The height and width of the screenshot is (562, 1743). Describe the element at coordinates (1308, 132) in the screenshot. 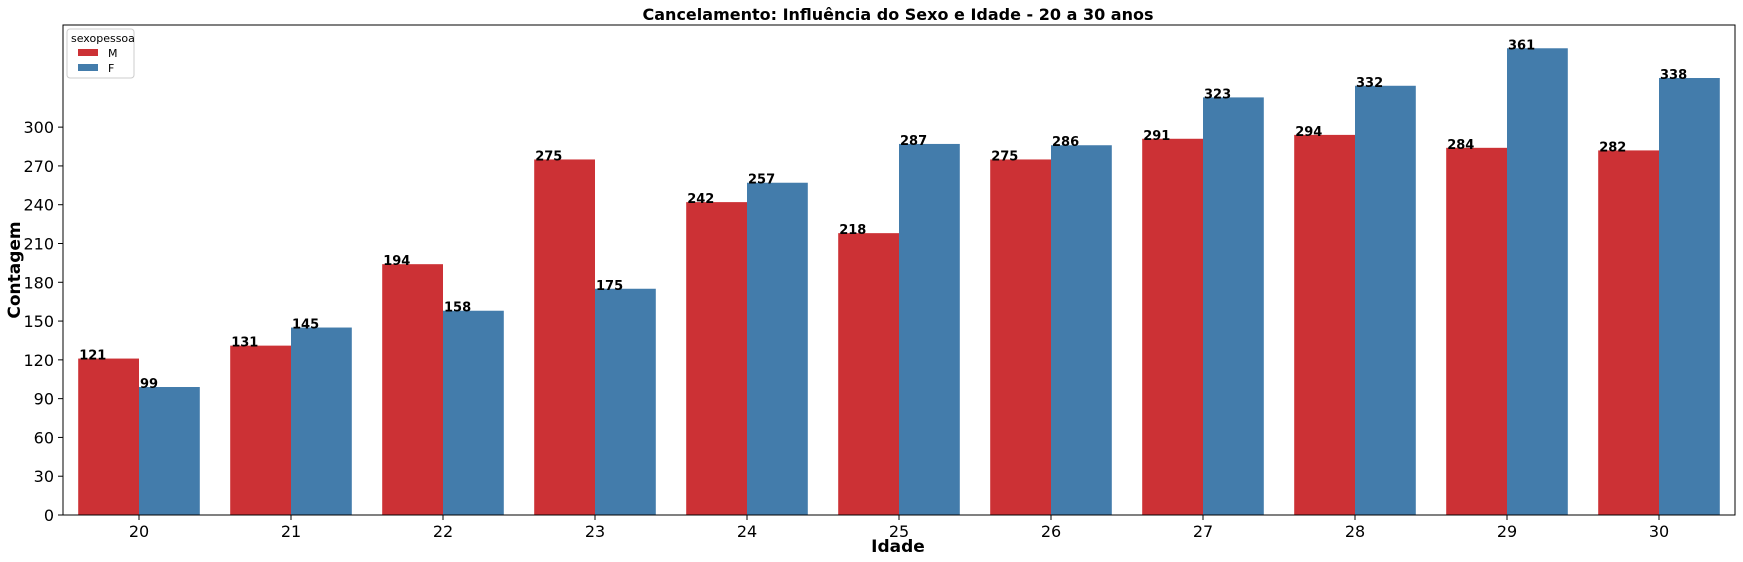

I see `data-label-m-28: 294` at that location.